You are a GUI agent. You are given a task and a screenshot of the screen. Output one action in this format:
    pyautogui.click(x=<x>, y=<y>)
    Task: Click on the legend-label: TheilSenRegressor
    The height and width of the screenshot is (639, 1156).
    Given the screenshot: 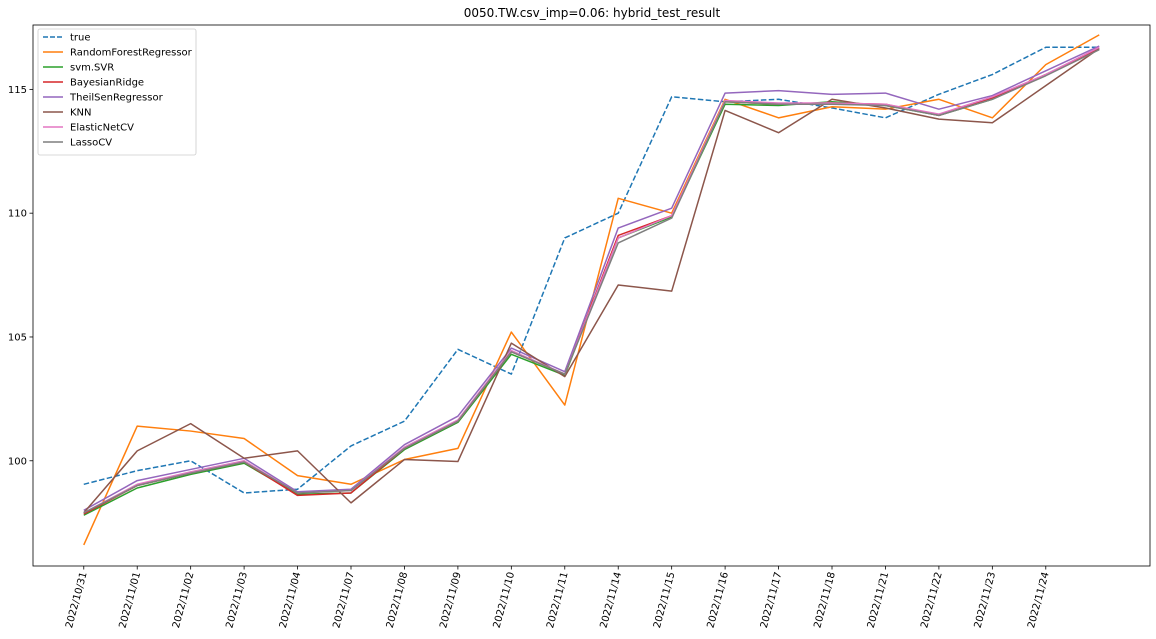 What is the action you would take?
    pyautogui.click(x=116, y=98)
    